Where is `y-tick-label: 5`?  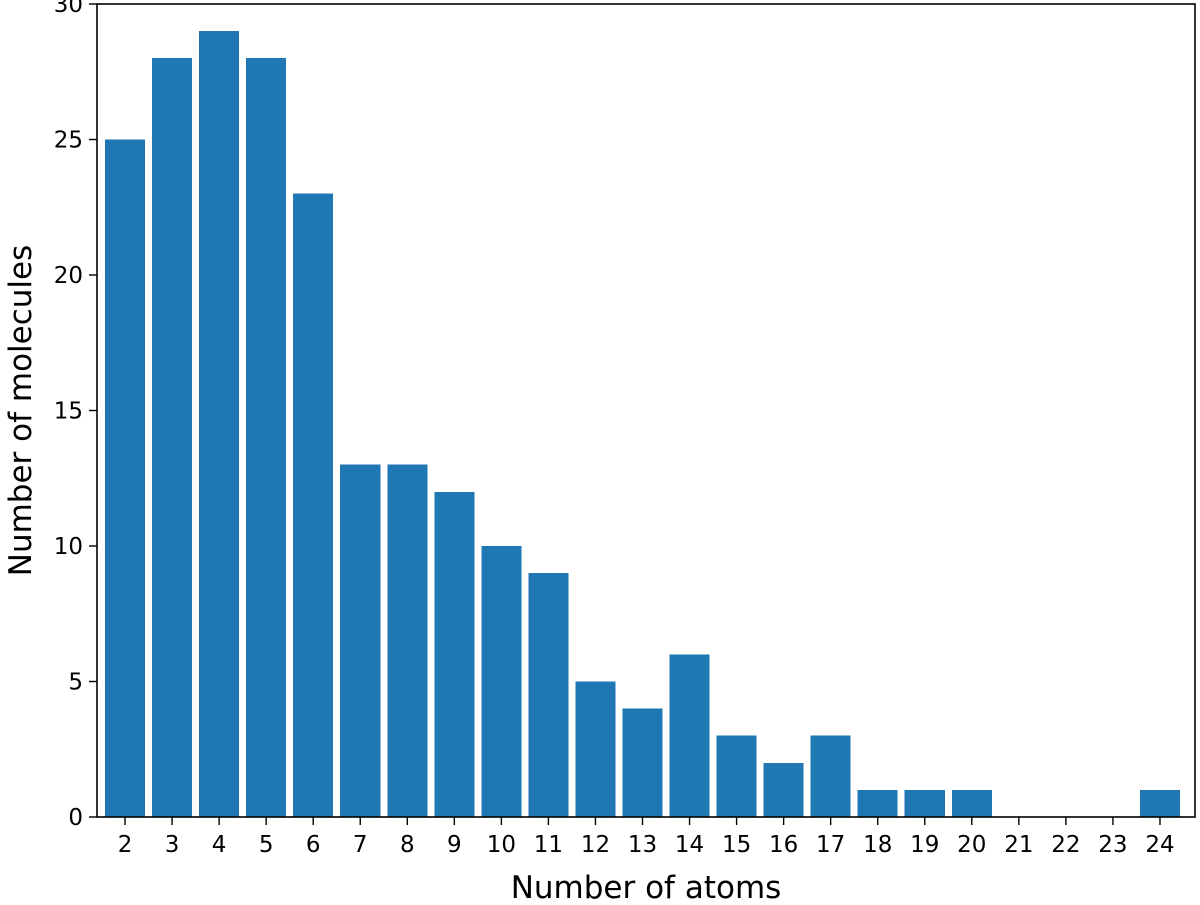
y-tick-label: 5 is located at coordinates (75, 683).